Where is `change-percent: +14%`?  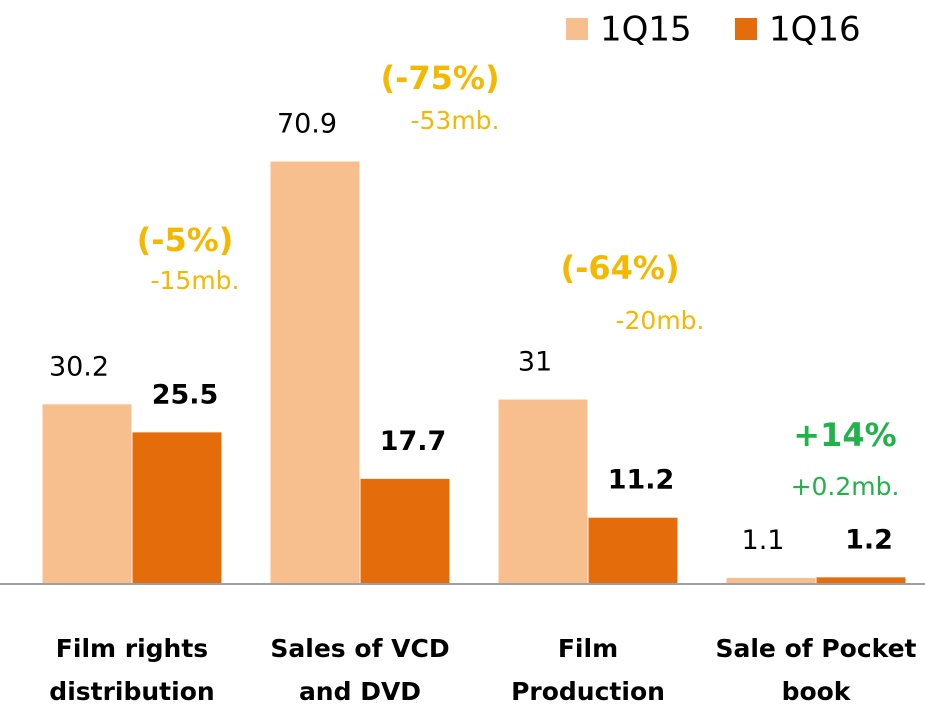 change-percent: +14% is located at coordinates (844, 435).